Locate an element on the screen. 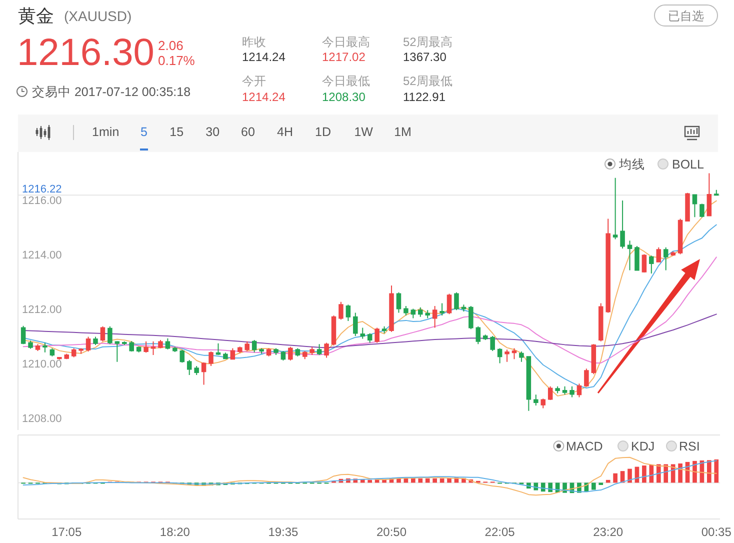 This screenshot has width=734, height=543. text: MACD is located at coordinates (584, 447).